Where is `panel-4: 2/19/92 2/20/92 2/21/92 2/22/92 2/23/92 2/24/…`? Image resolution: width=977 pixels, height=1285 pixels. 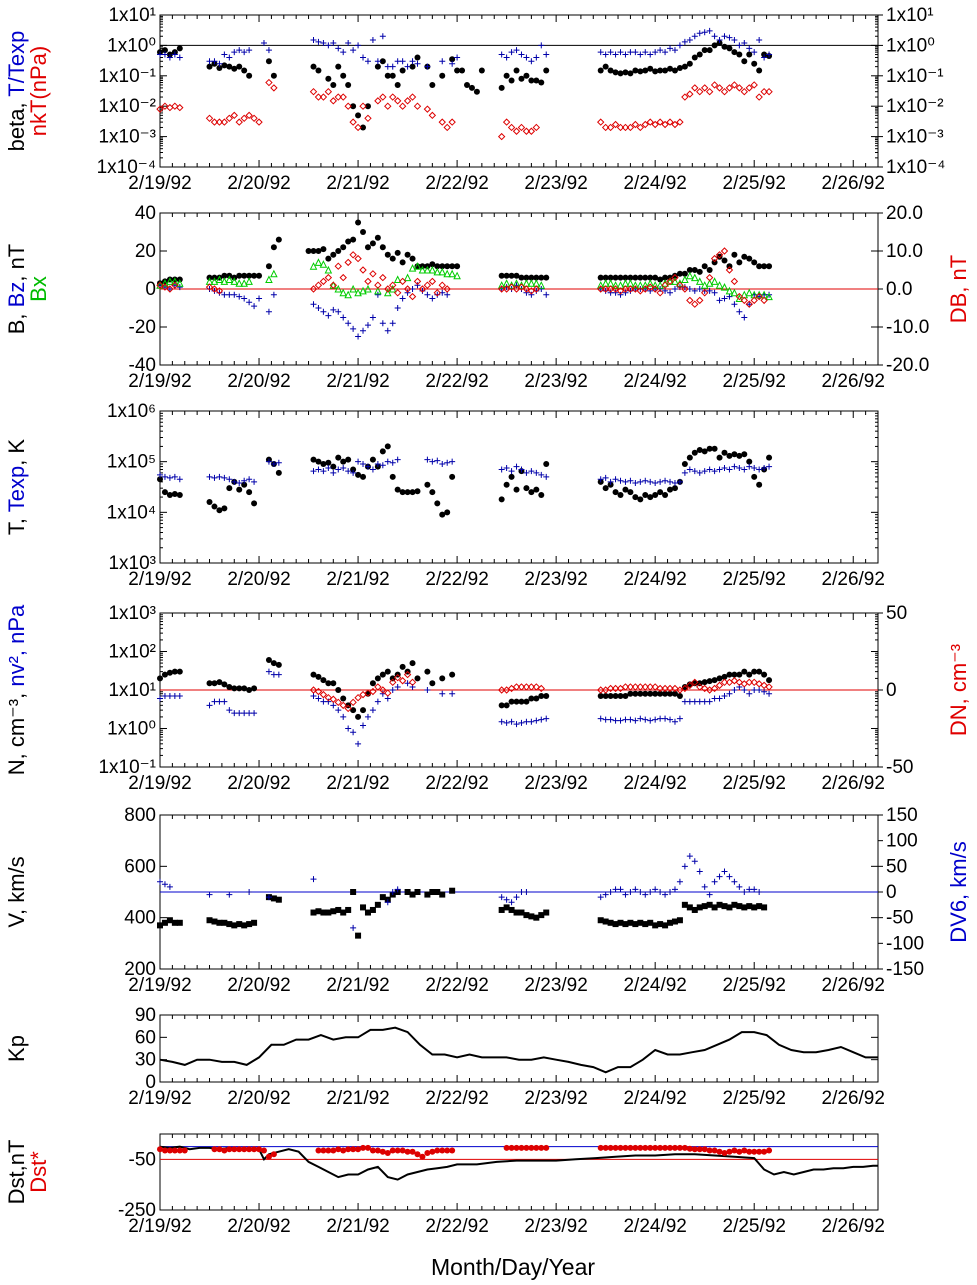
panel-4: 2/19/92 2/20/92 2/21/92 2/22/92 2/23/92 2/24/… is located at coordinates (487, 698).